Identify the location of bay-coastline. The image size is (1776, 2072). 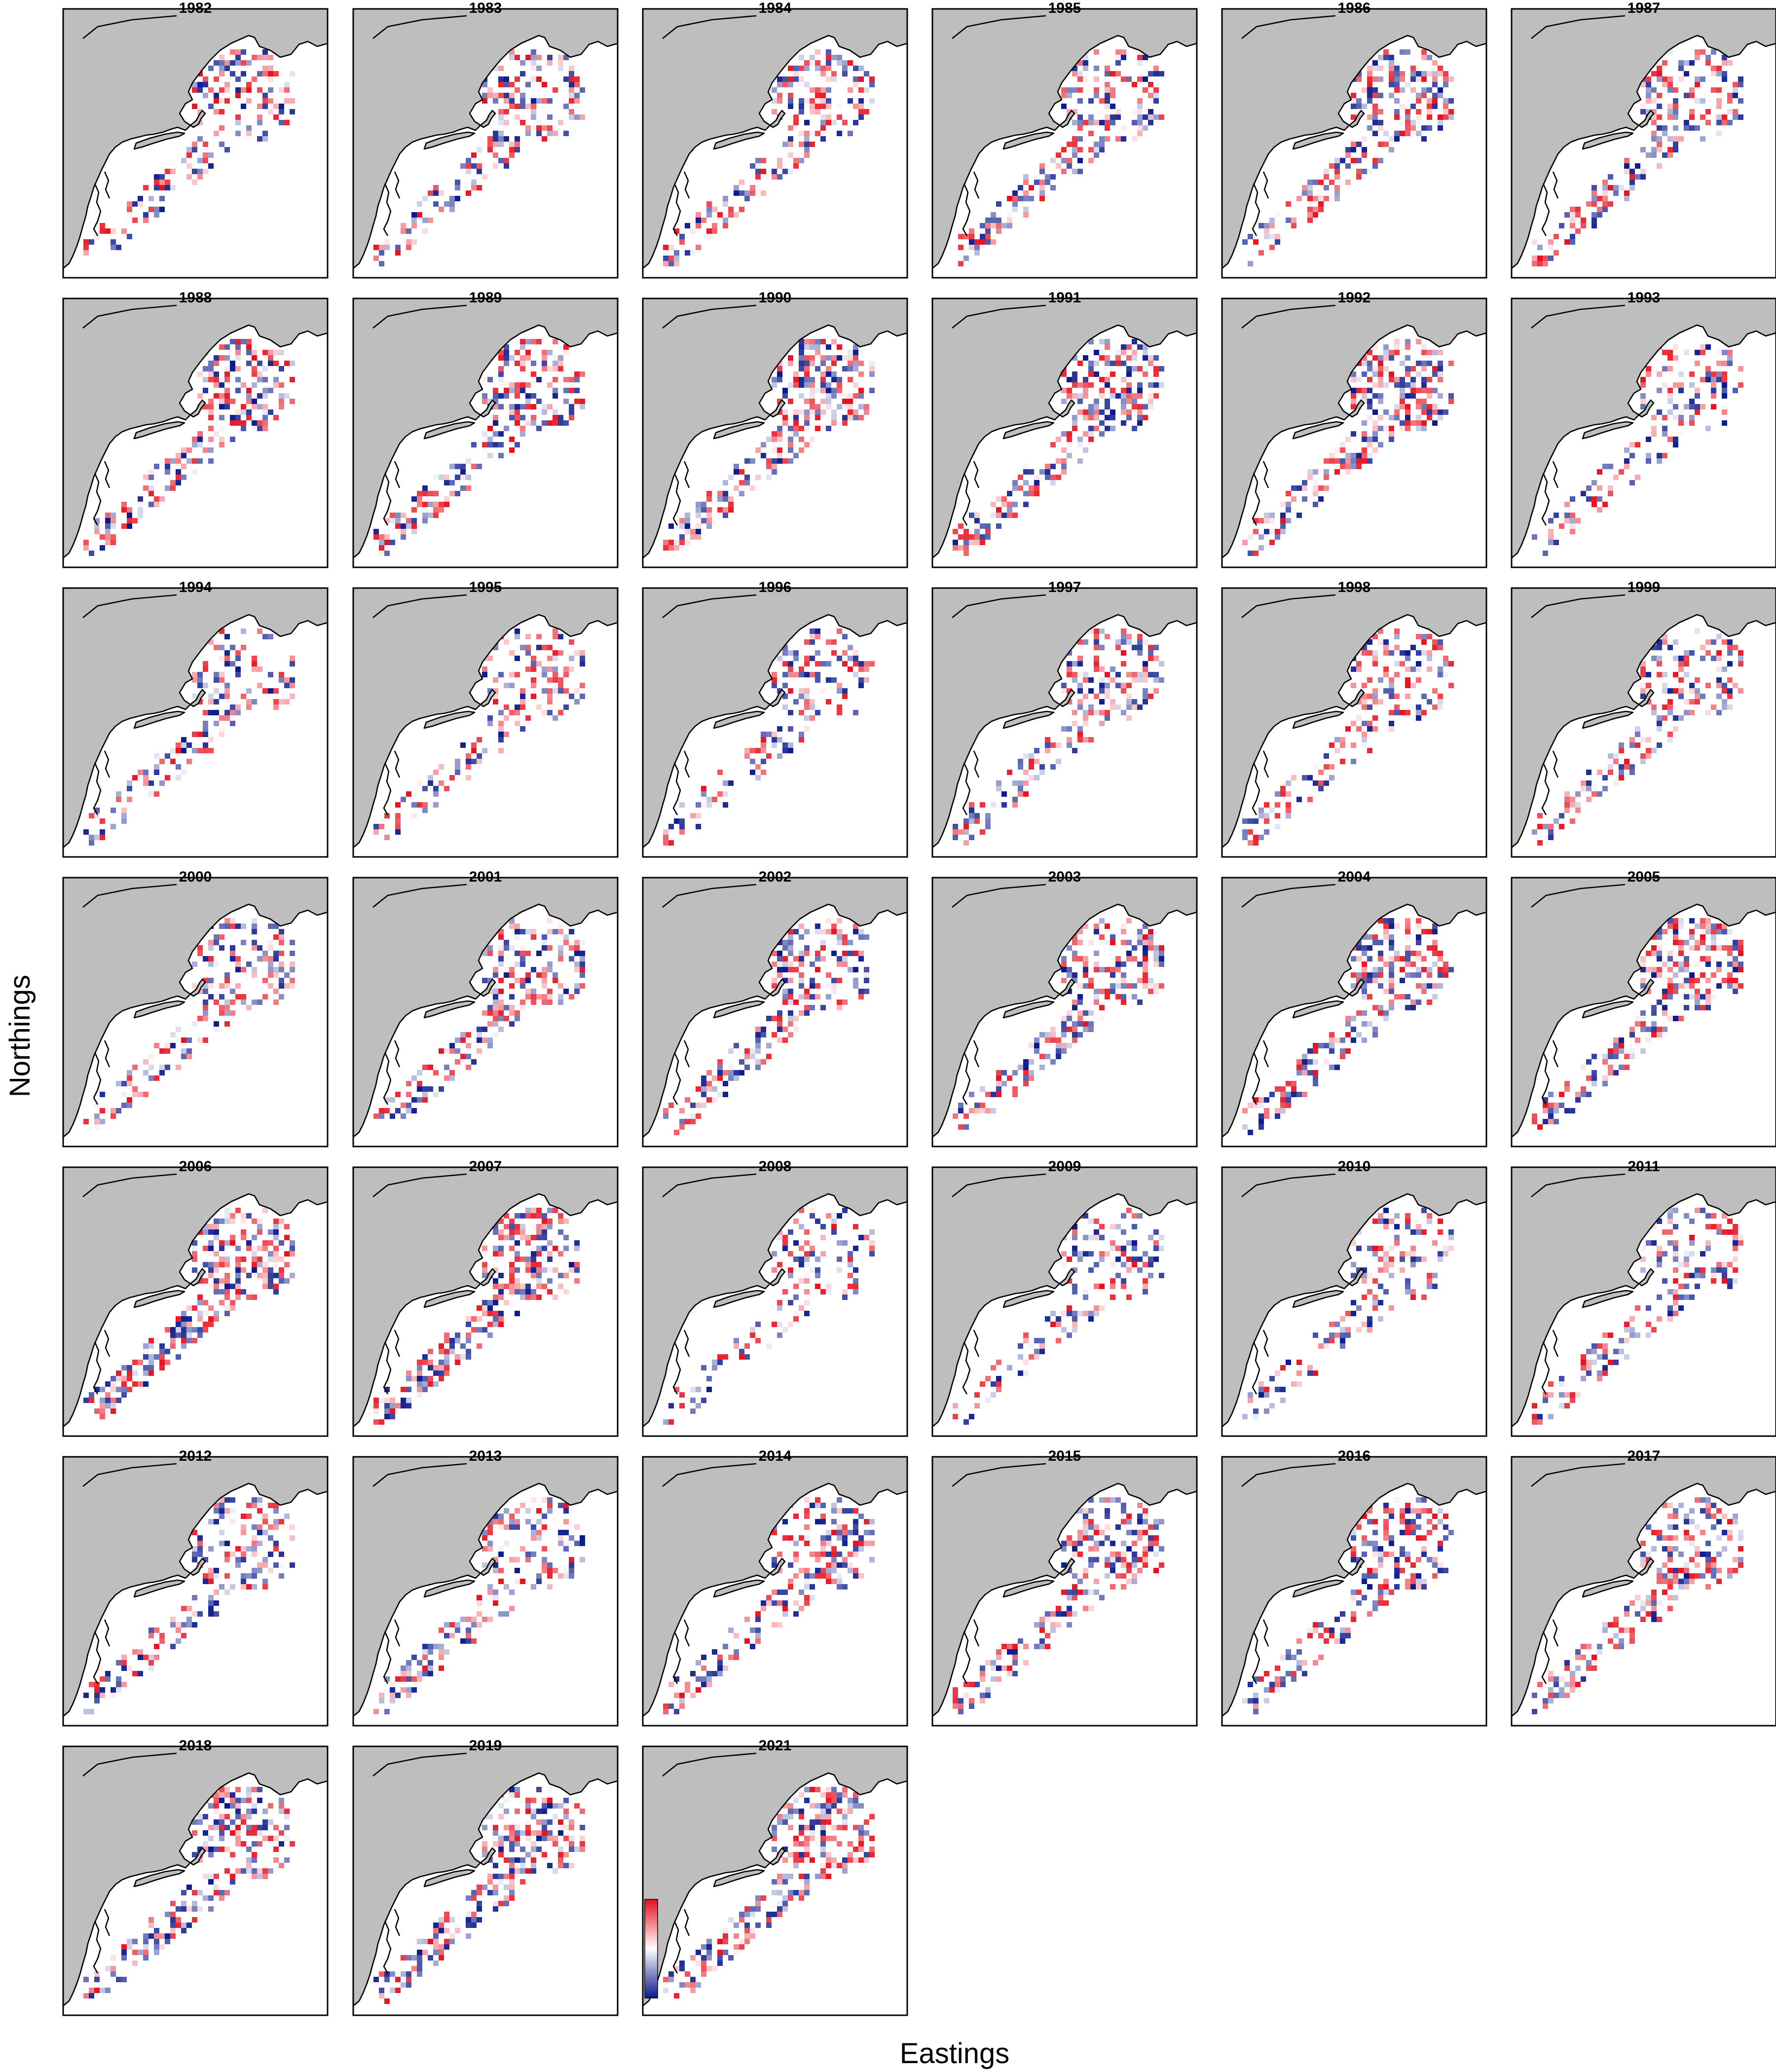
(1256, 500).